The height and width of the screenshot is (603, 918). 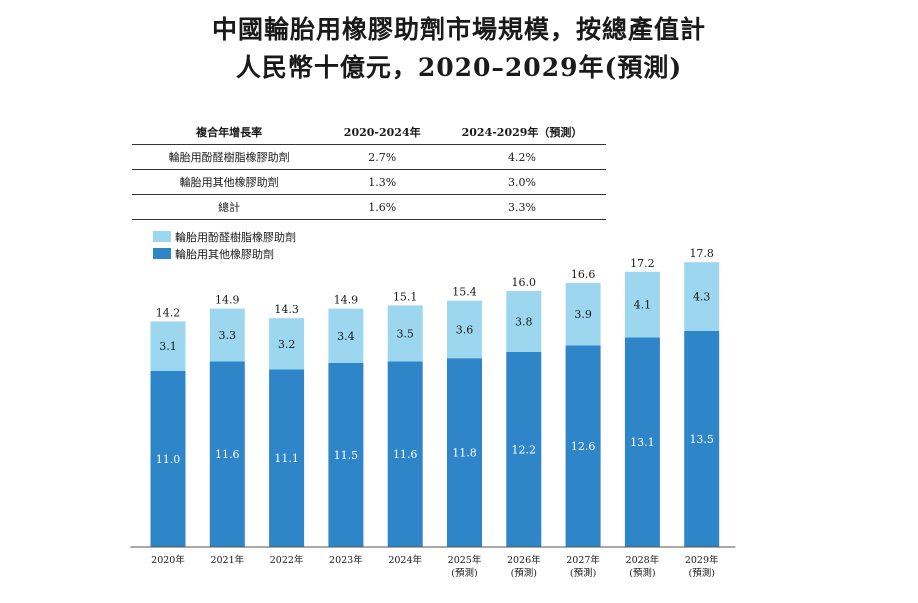 What do you see at coordinates (168, 312) in the screenshot?
I see `data-label-total: 14.2` at bounding box center [168, 312].